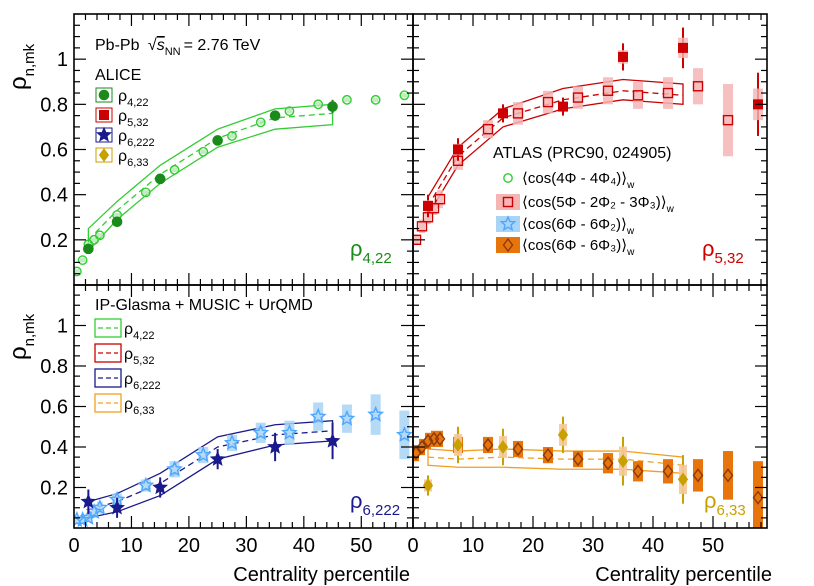 This screenshot has height=586, width=814. I want to click on y-tick-label: 0.6, so click(54, 408).